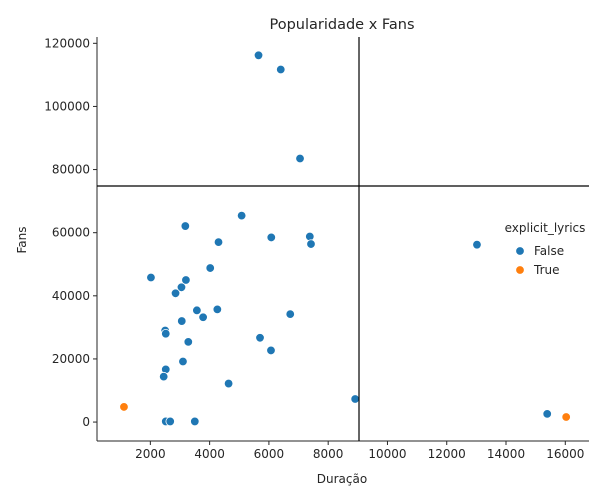  I want to click on x-axis-label: Duração, so click(342, 479).